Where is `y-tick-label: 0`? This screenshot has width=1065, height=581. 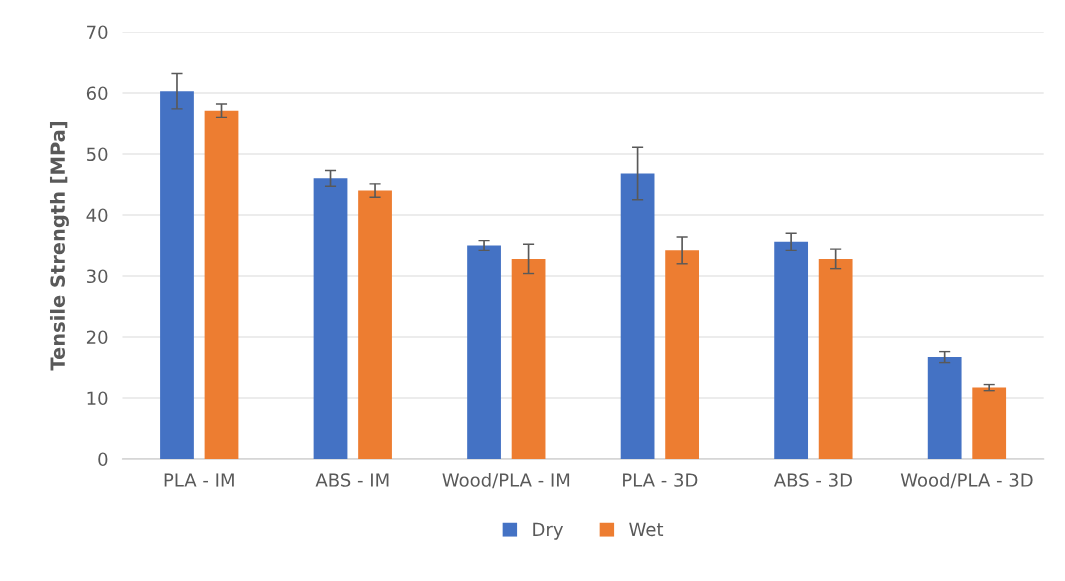 y-tick-label: 0 is located at coordinates (103, 459).